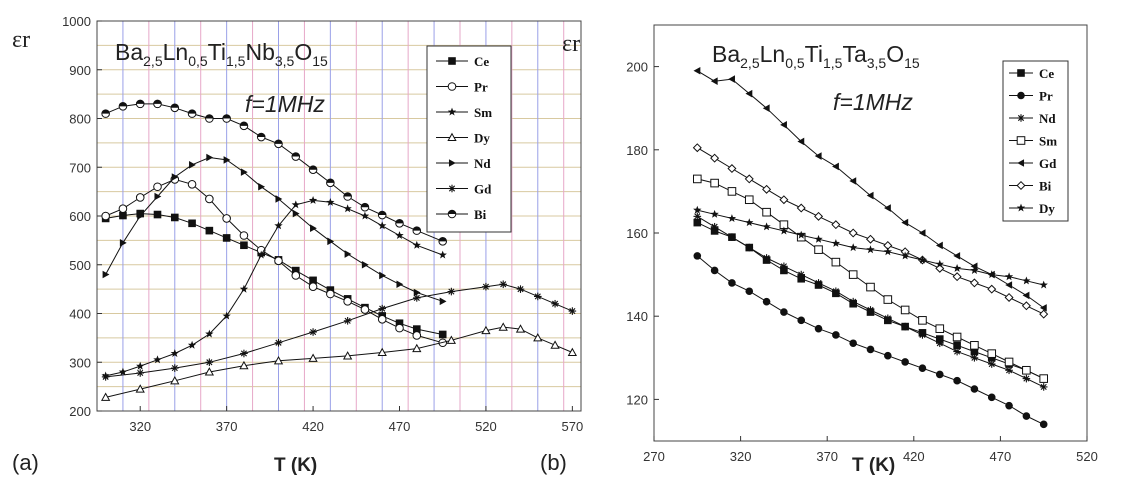 Image resolution: width=1128 pixels, height=482 pixels. I want to click on series-nd, so click(870, 301).